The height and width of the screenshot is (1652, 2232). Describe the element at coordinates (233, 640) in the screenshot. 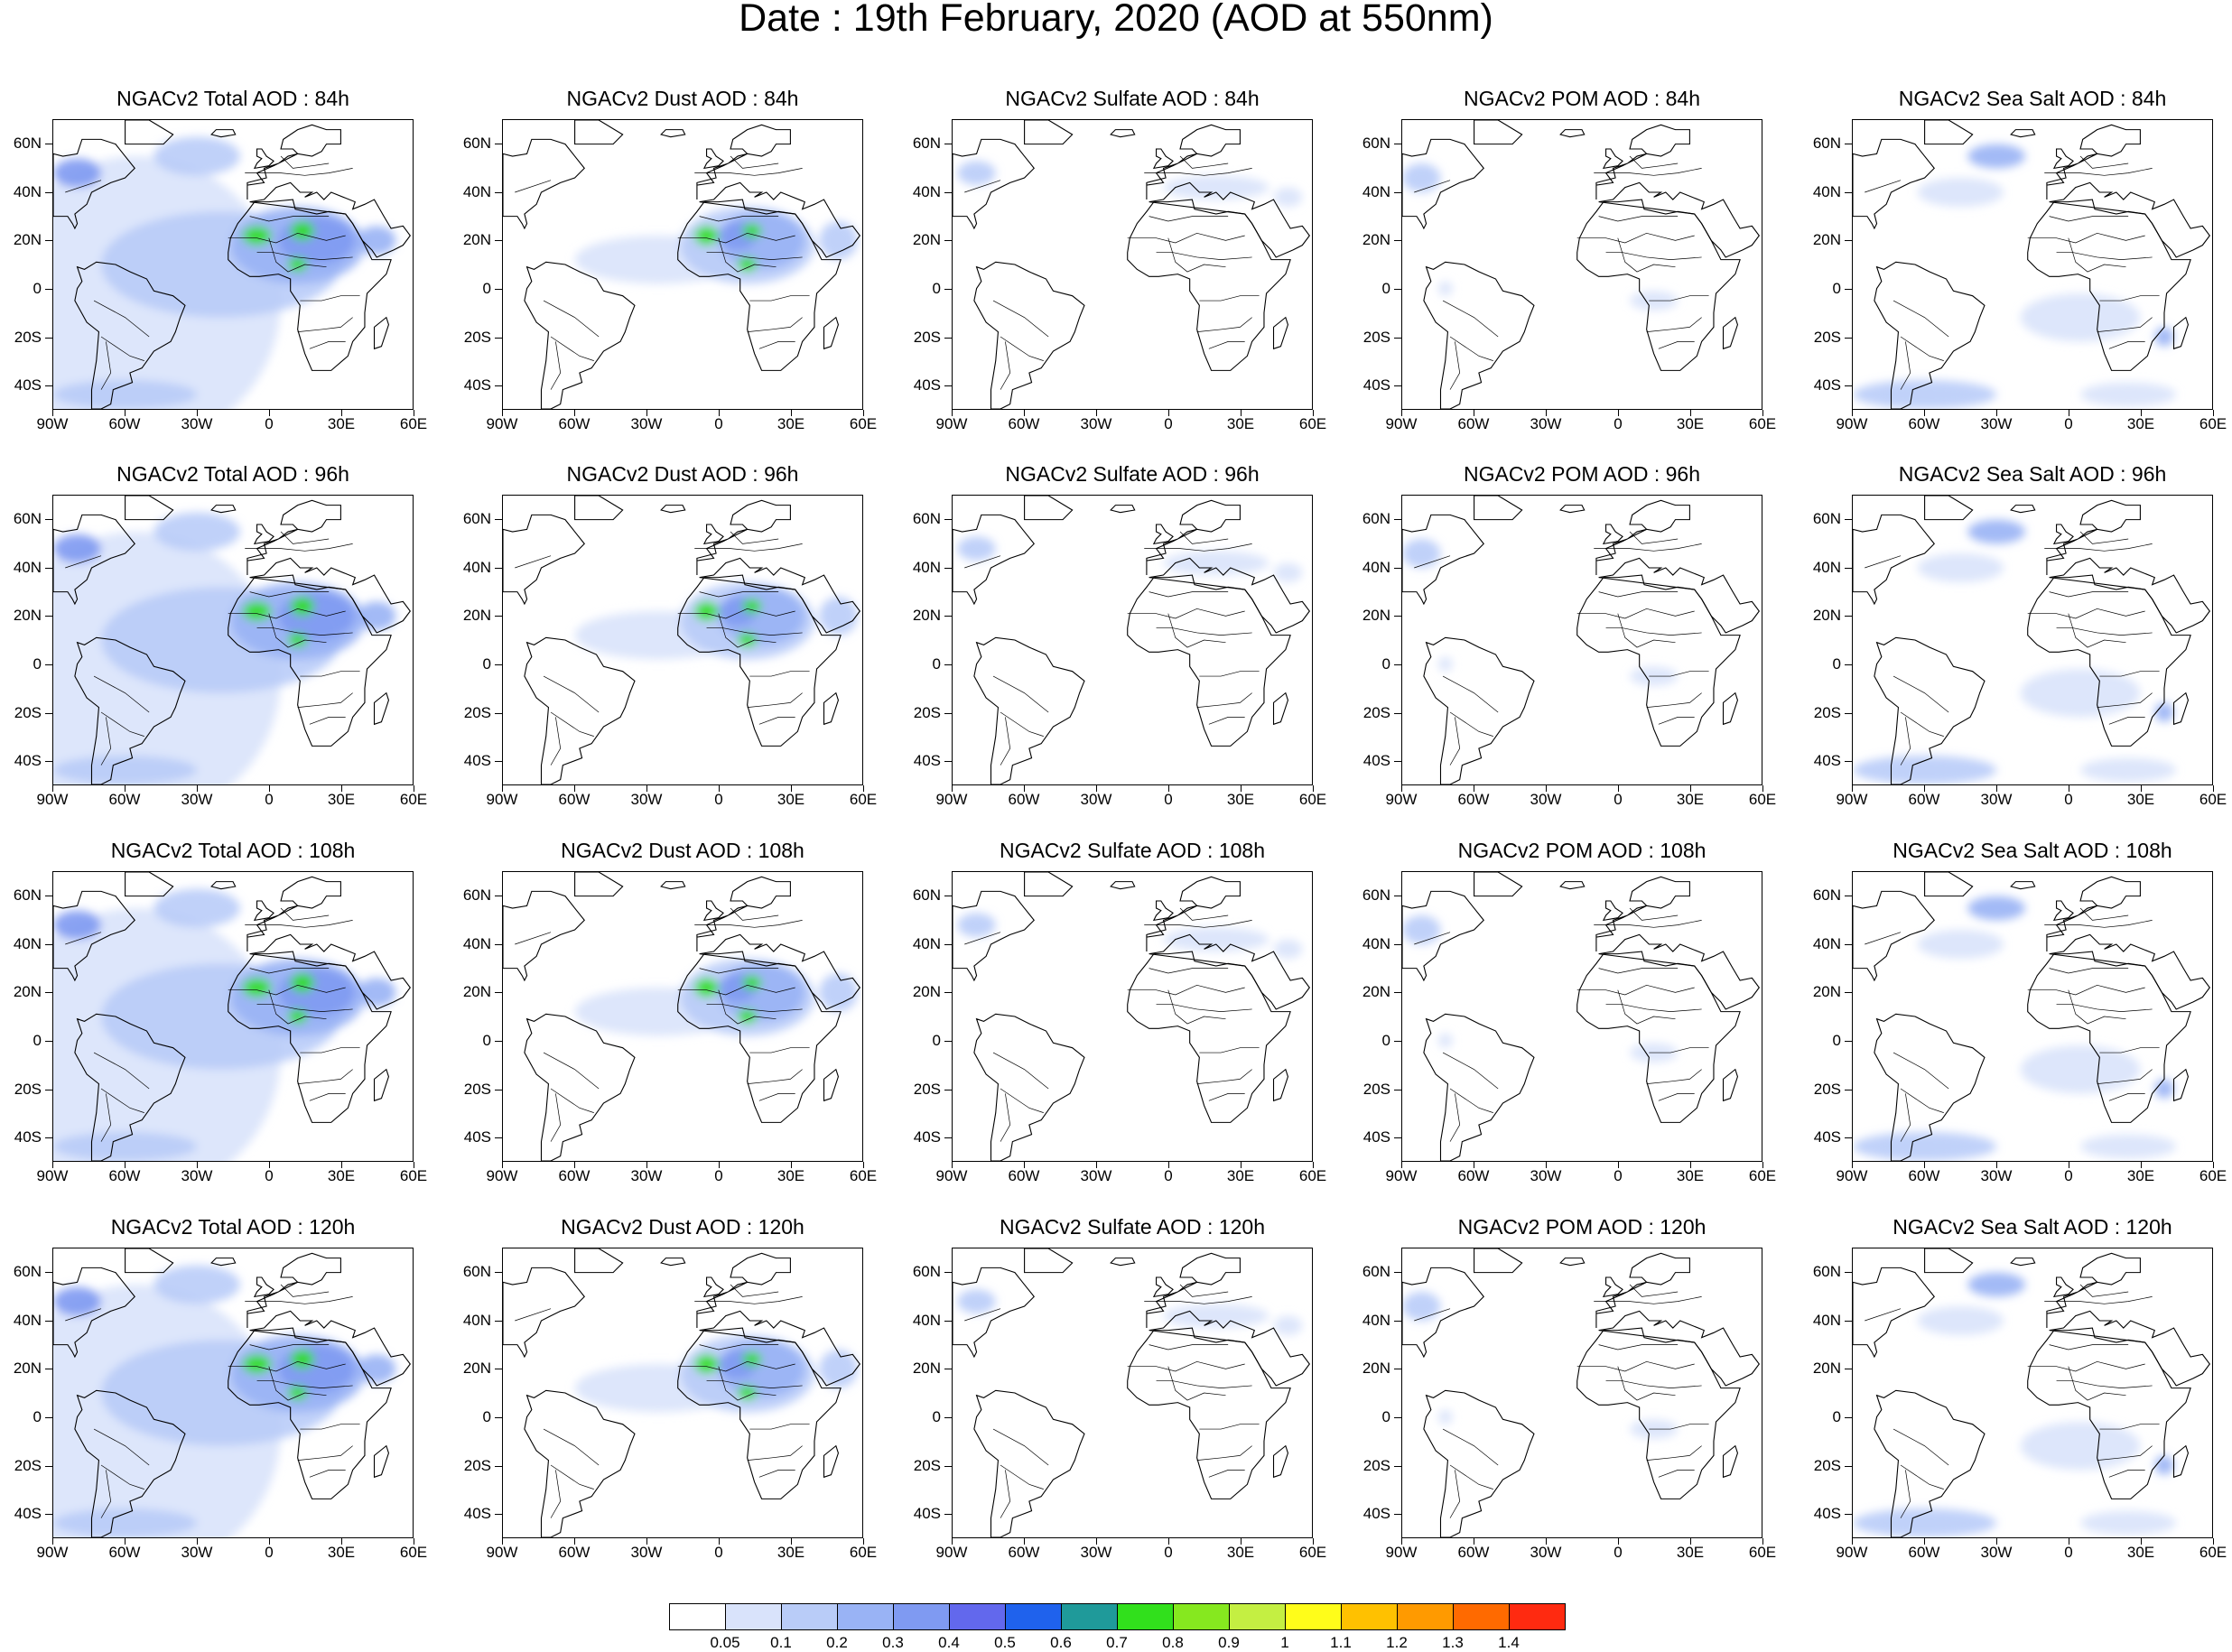

I see `aod-map` at that location.